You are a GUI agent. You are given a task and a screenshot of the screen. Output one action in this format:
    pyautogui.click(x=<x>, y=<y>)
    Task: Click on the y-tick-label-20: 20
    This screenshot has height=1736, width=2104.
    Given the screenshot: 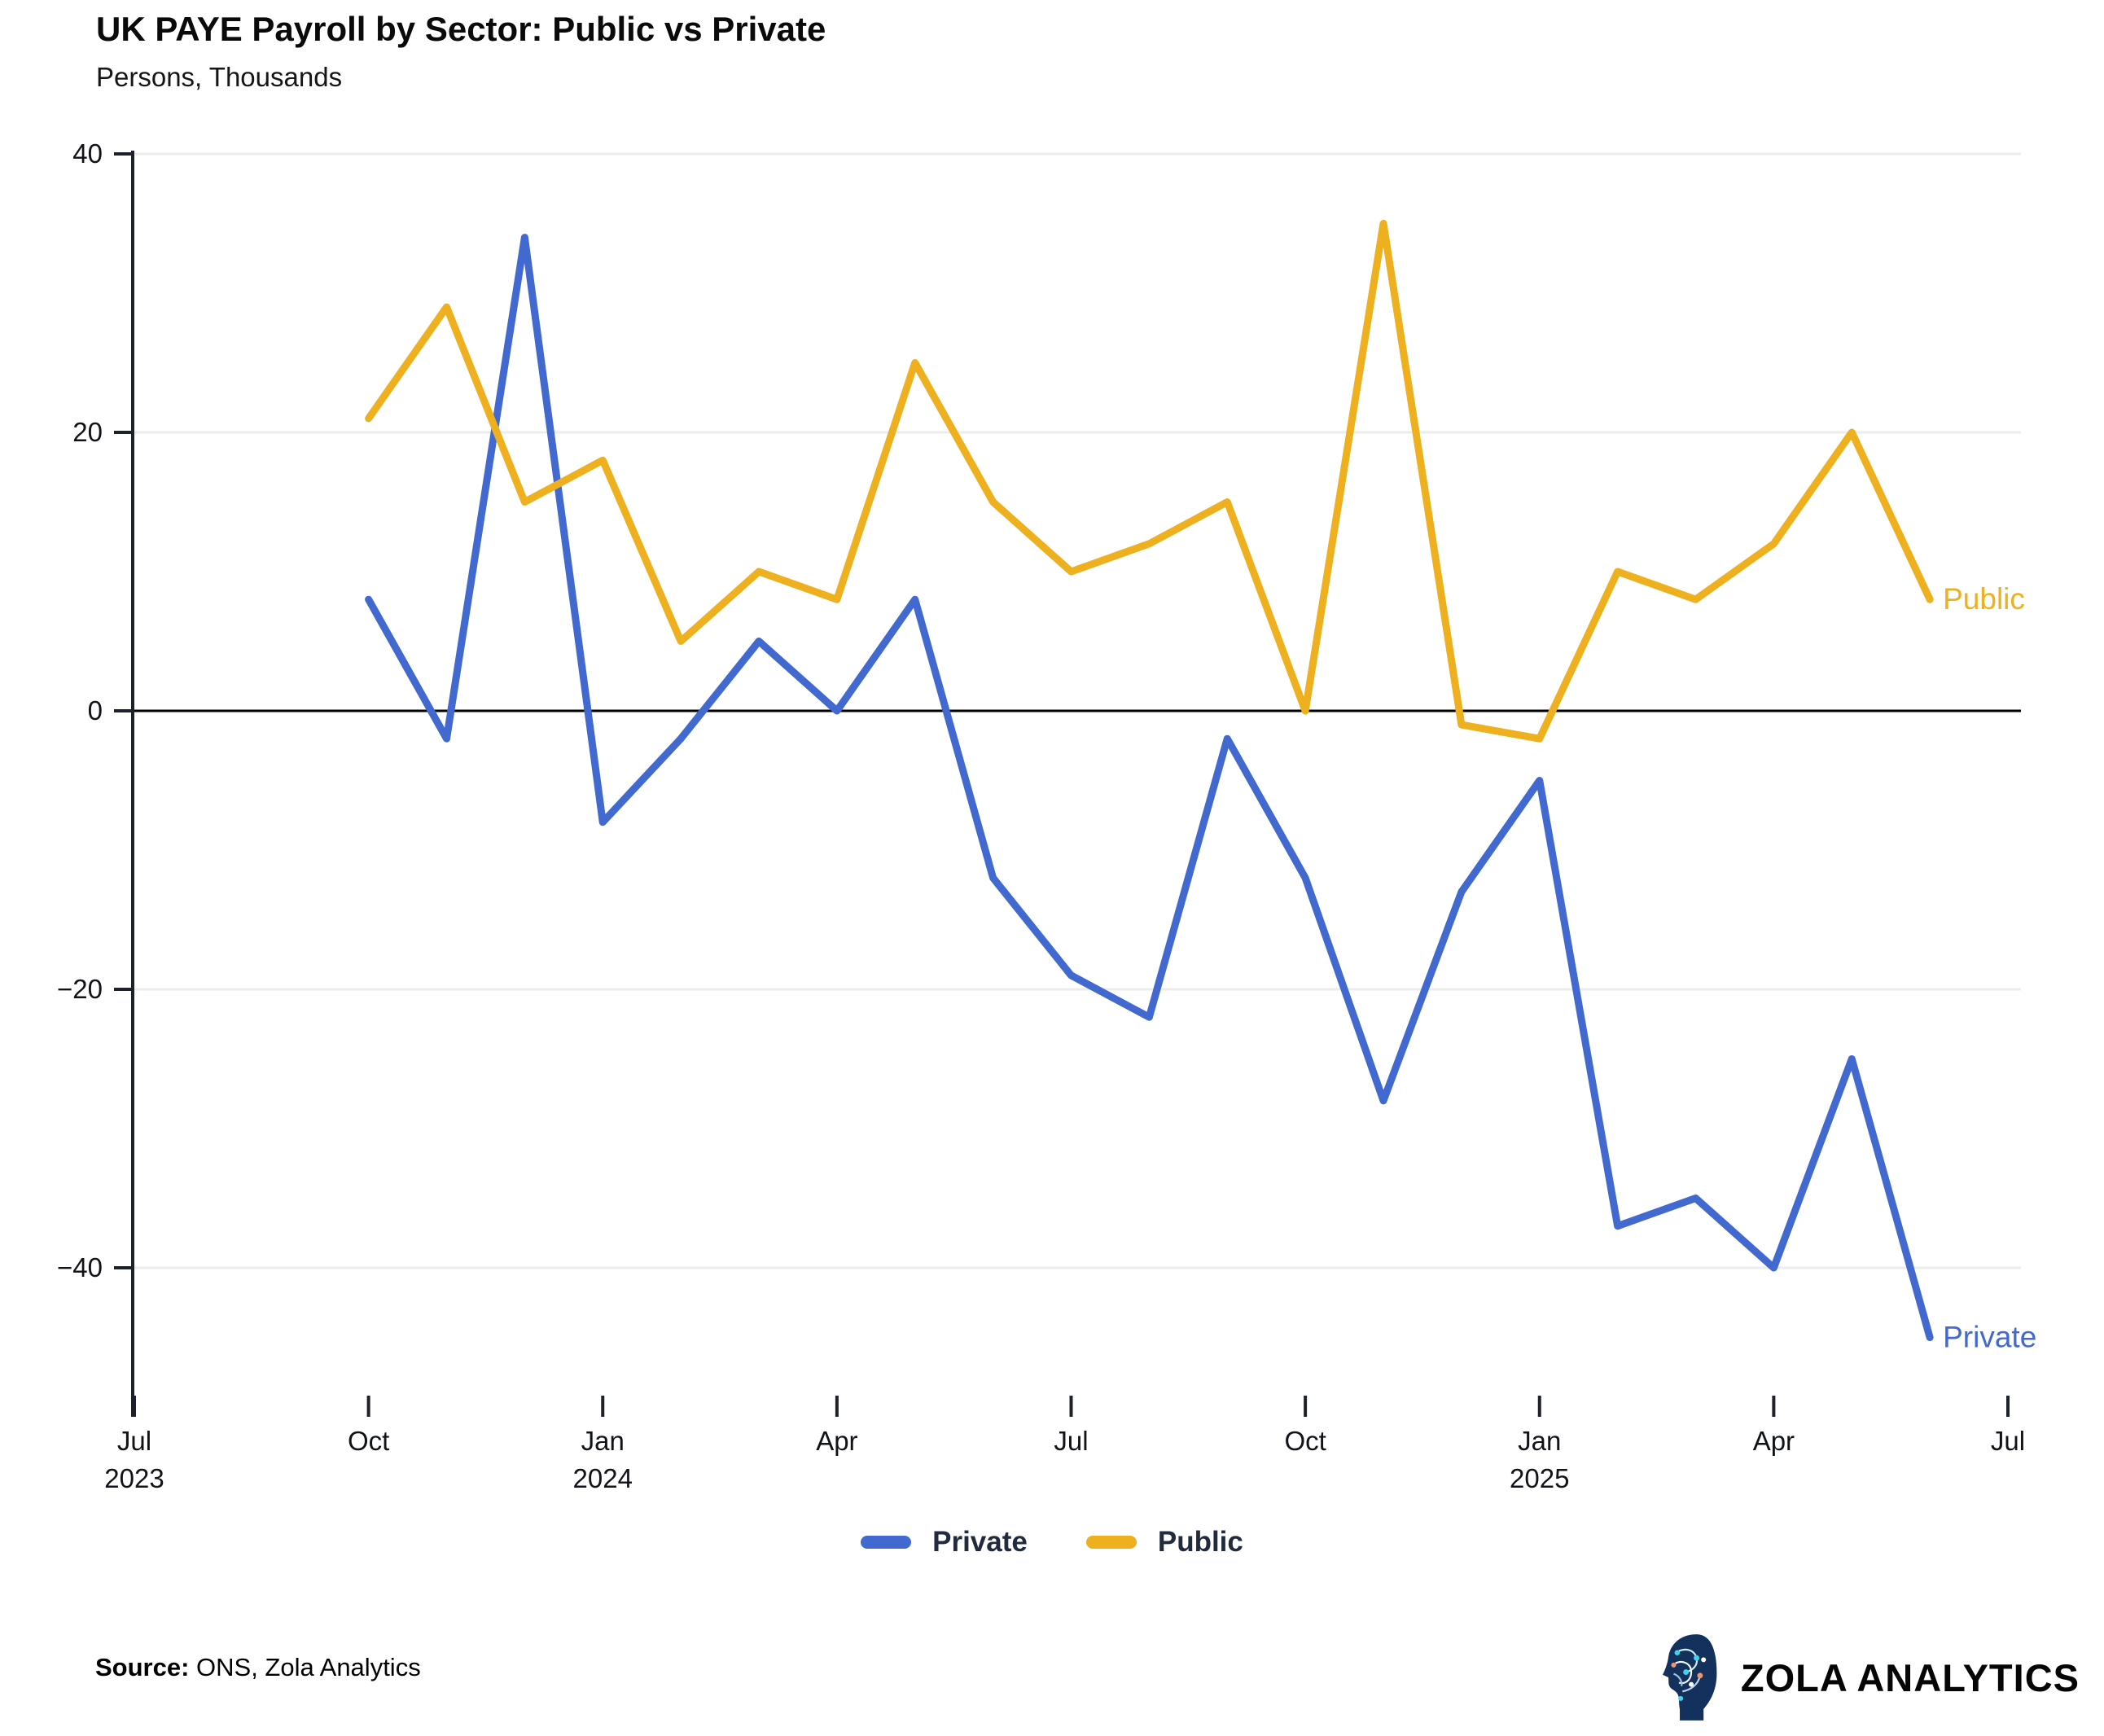 What is the action you would take?
    pyautogui.click(x=87, y=432)
    